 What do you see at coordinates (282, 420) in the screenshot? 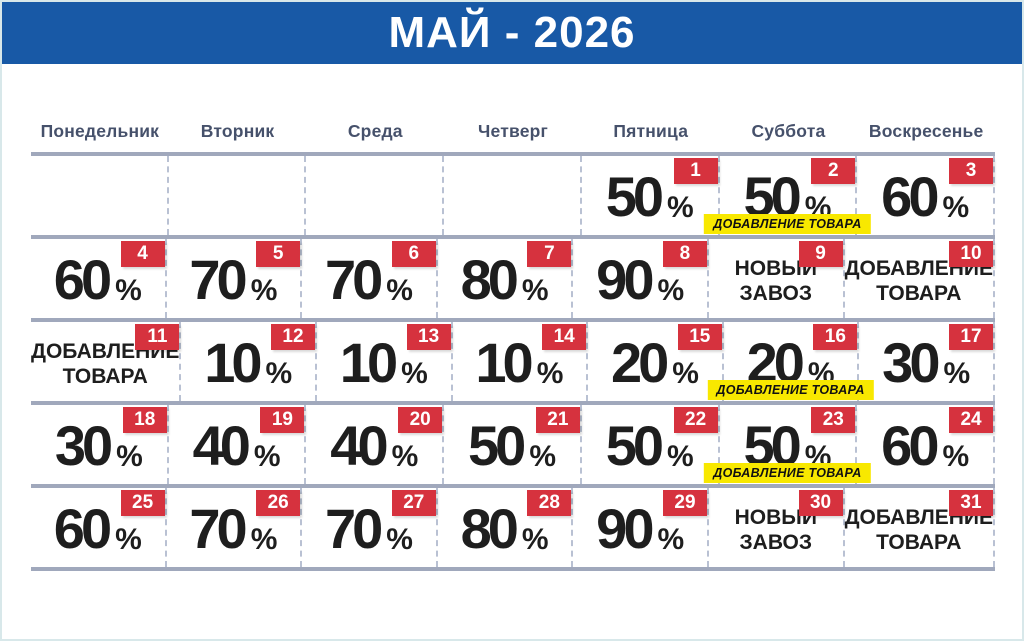
I see `day-number-badge: 19` at bounding box center [282, 420].